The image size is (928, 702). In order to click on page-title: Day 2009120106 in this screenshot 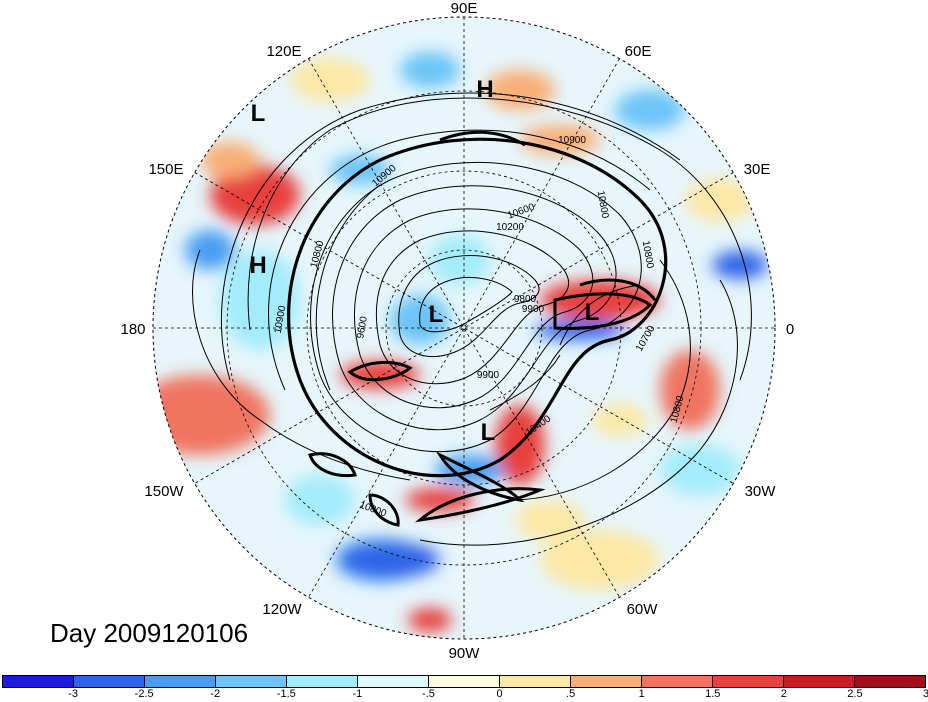, I will do `click(149, 633)`.